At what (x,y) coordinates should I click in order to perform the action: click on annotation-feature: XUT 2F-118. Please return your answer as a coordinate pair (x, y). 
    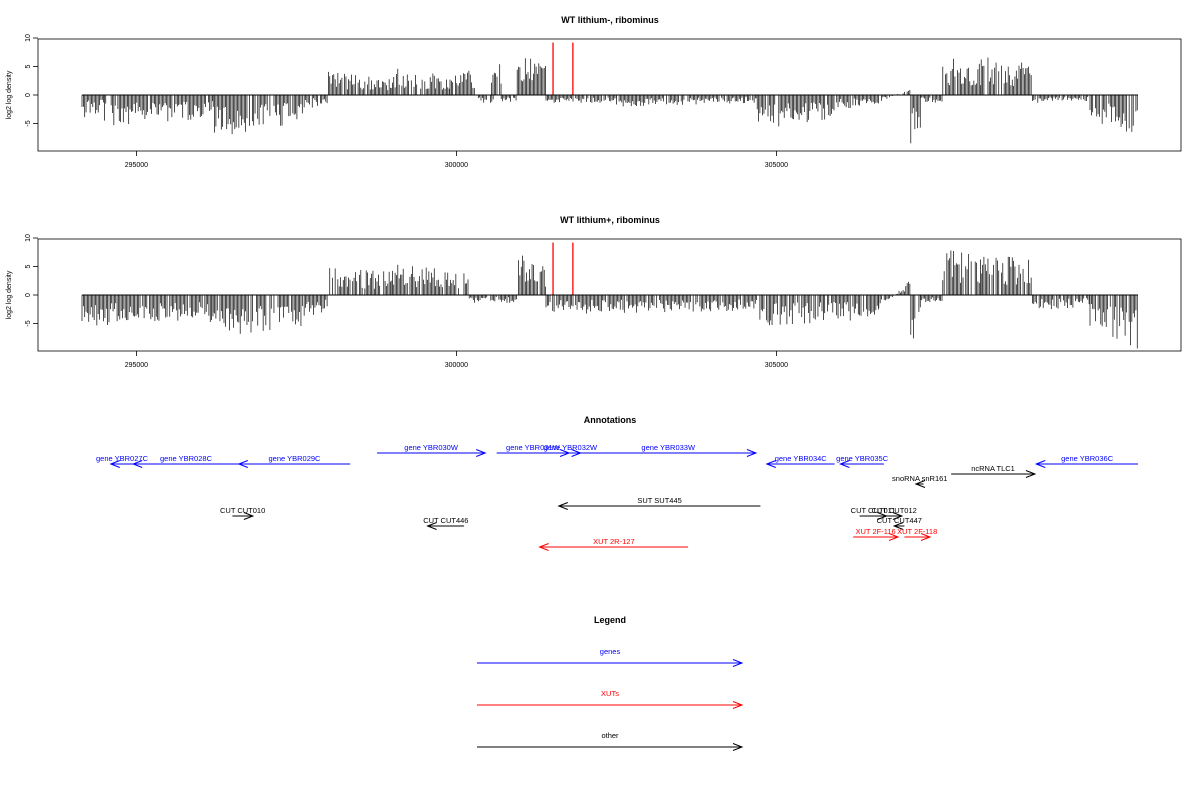
    Looking at the image, I should click on (917, 534).